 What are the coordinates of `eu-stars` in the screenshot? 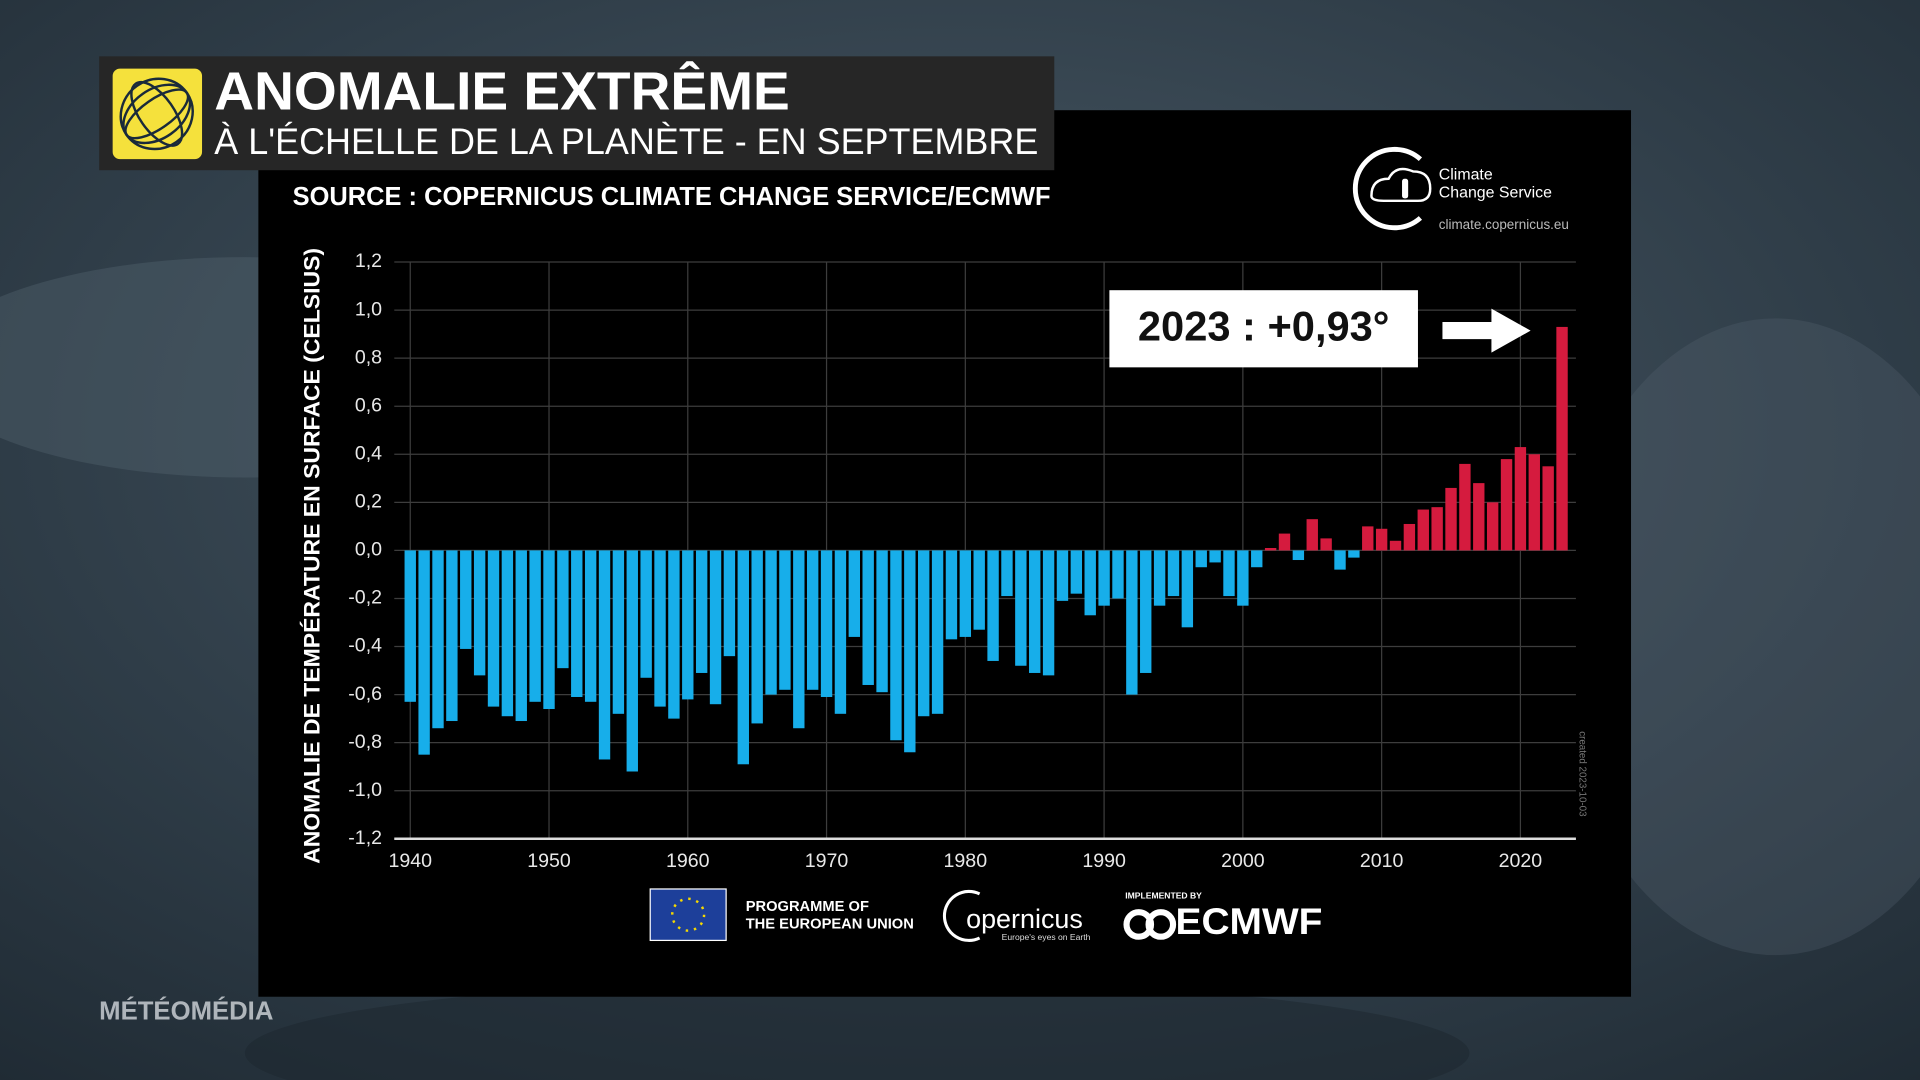 It's located at (688, 914).